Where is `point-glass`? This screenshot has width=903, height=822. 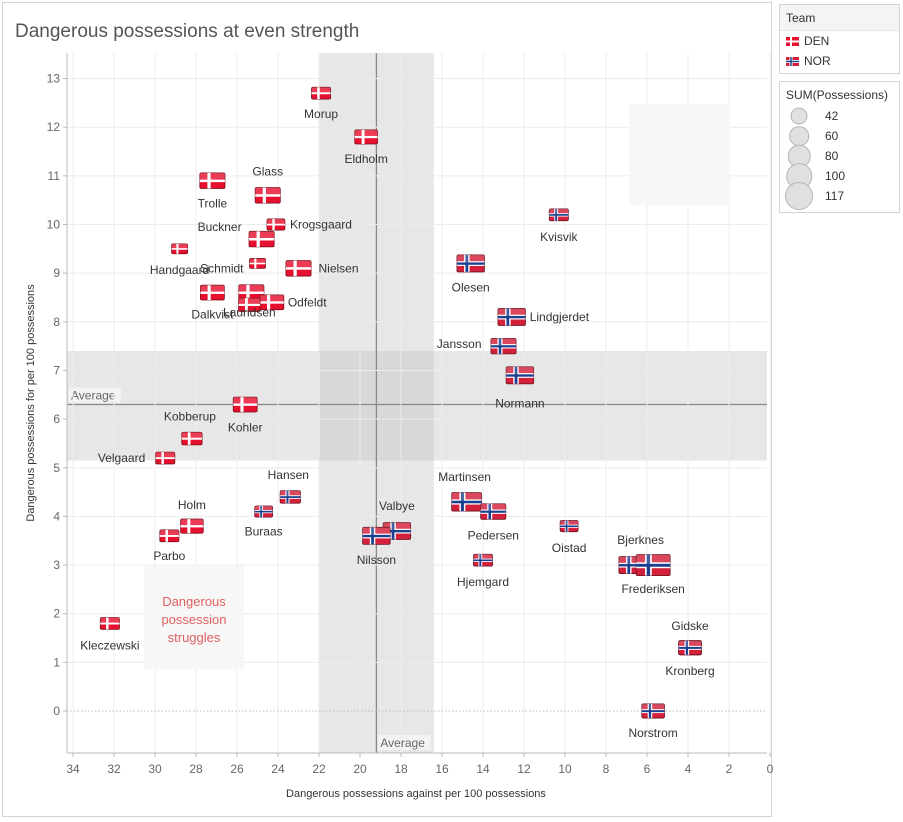 point-glass is located at coordinates (267, 195).